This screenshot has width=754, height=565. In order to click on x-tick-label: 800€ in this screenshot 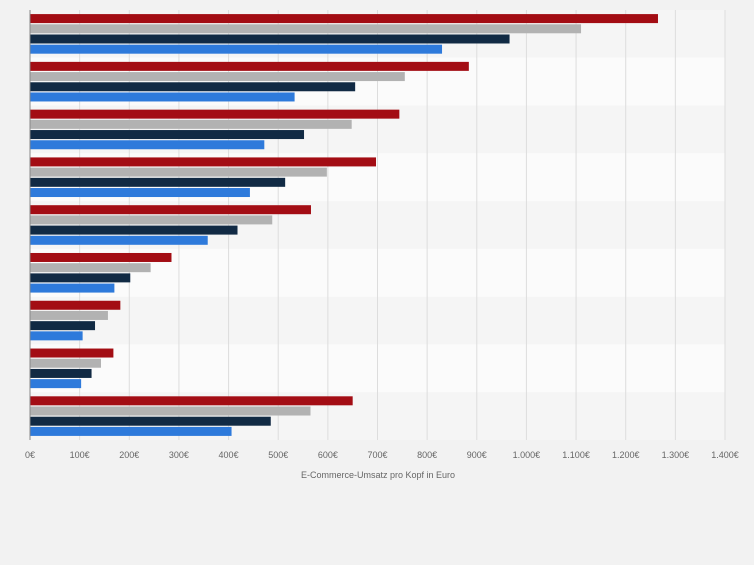, I will do `click(427, 455)`.